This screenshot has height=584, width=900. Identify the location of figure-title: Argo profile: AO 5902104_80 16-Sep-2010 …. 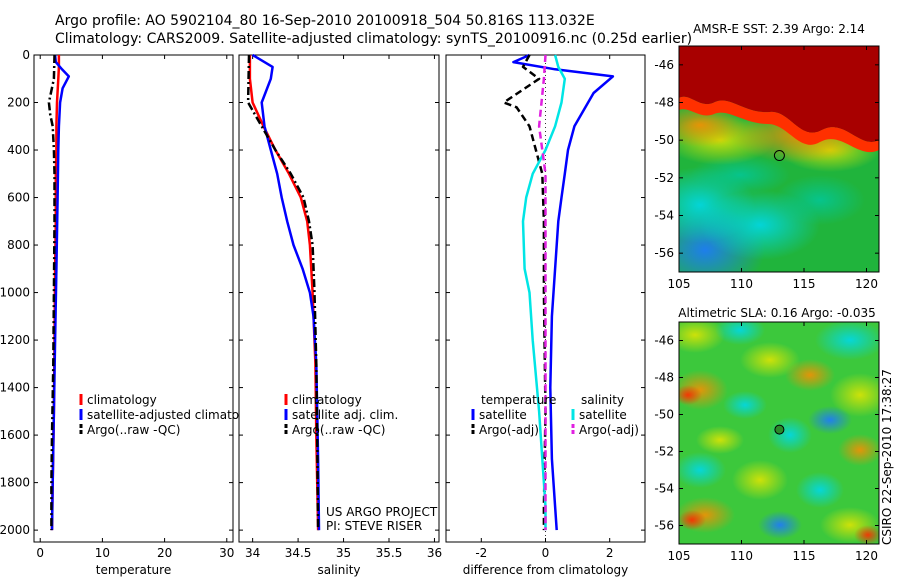
(325, 21).